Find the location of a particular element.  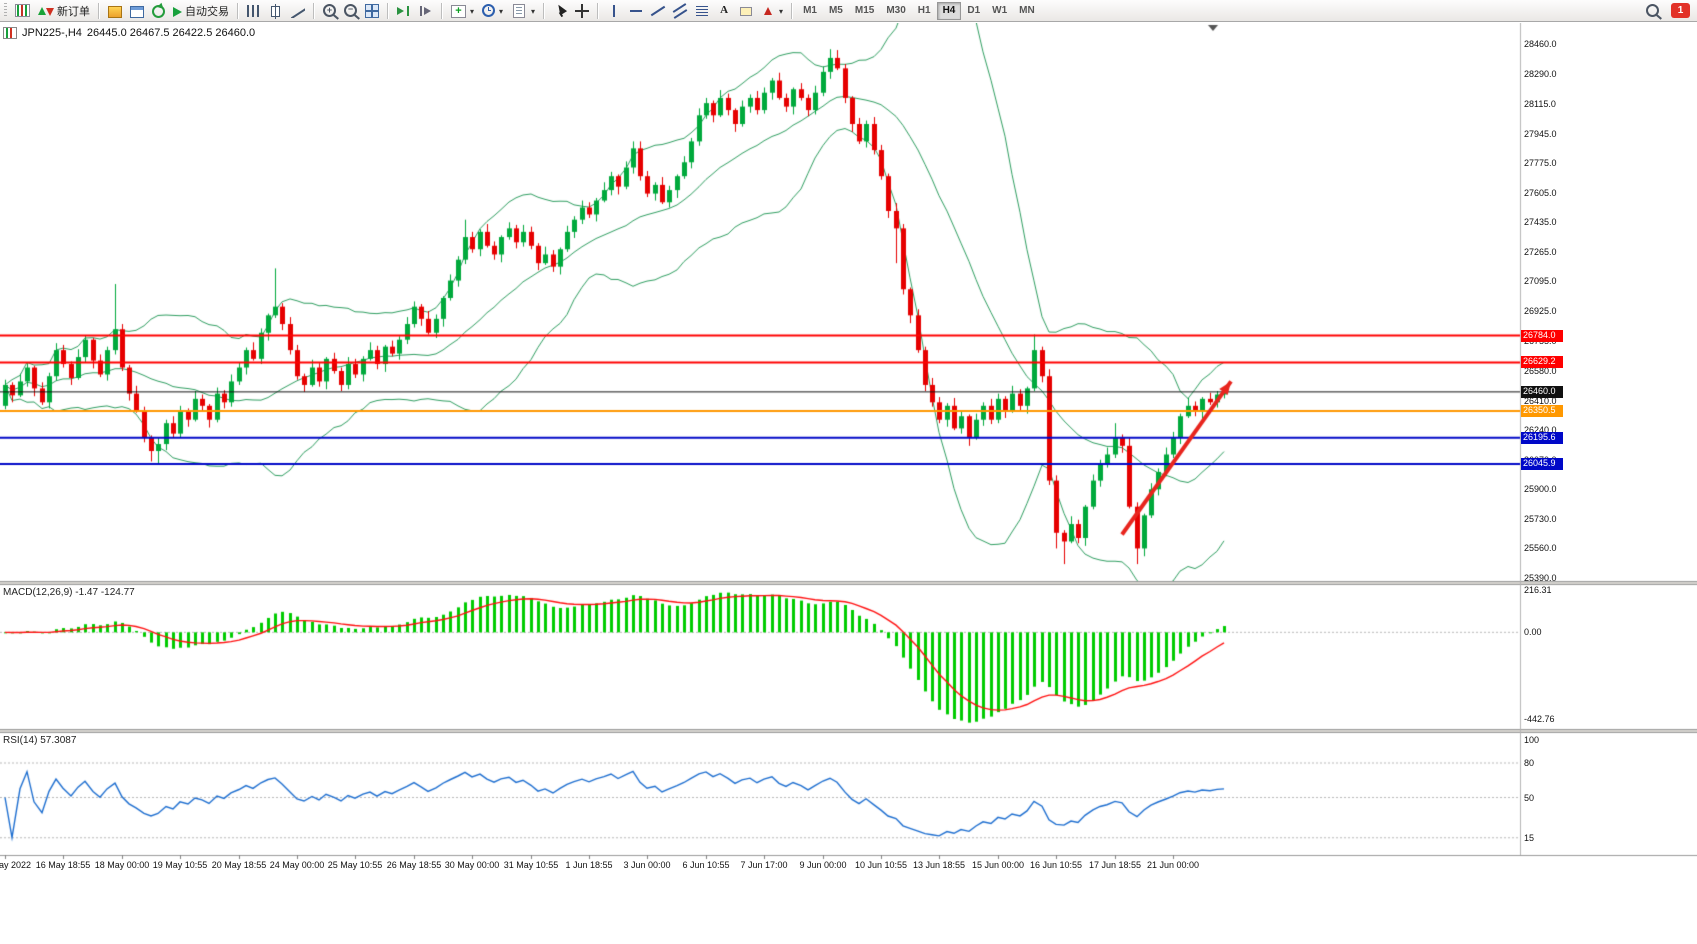

candlestick-chart-button is located at coordinates (275, 11).